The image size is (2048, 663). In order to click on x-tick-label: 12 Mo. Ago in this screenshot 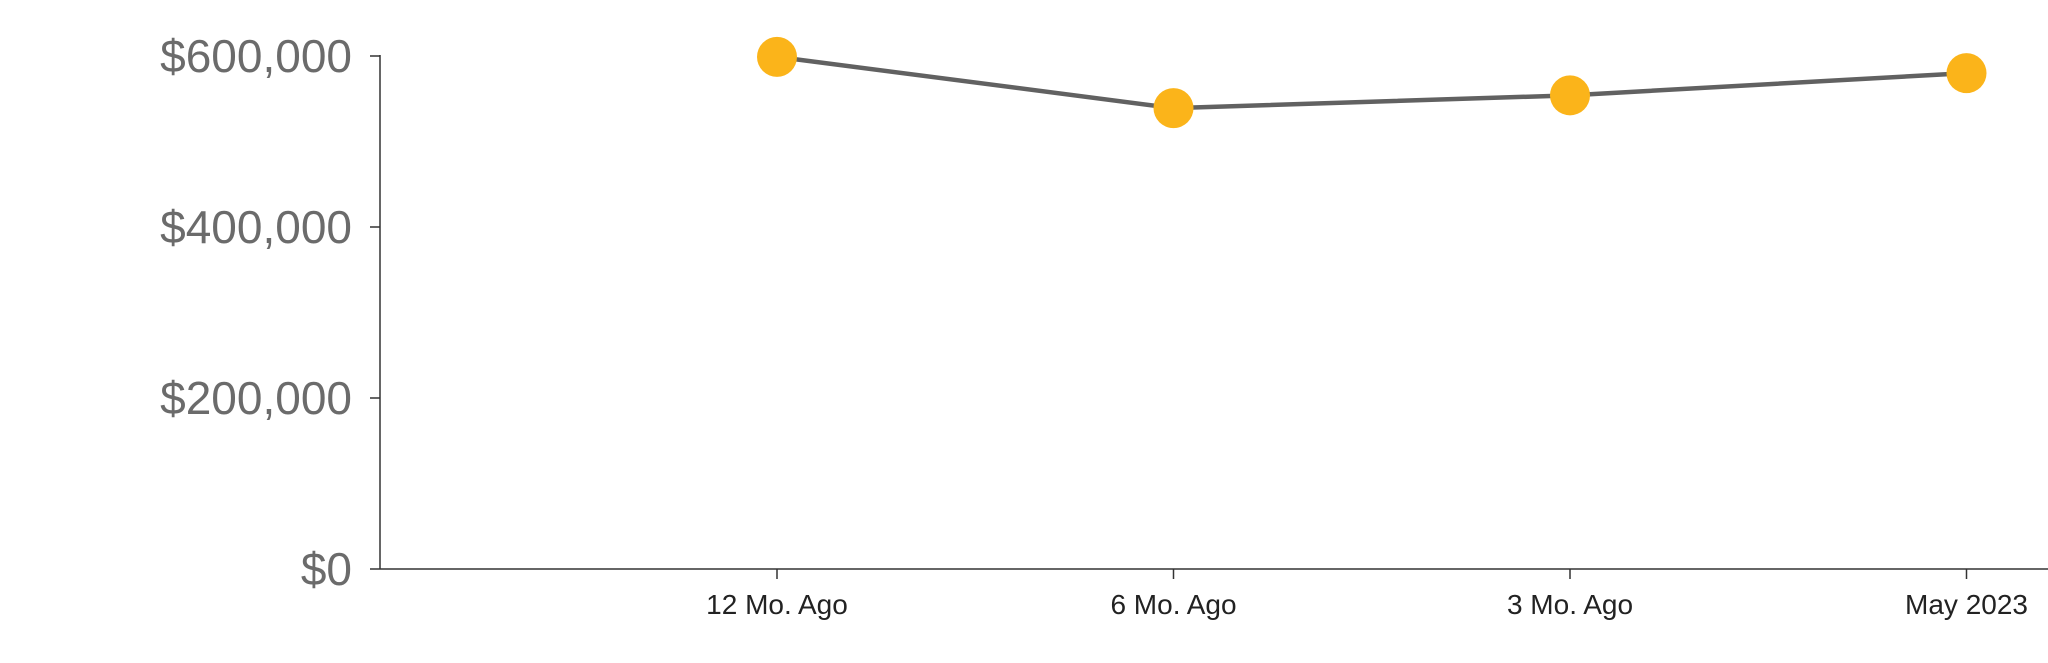, I will do `click(777, 604)`.